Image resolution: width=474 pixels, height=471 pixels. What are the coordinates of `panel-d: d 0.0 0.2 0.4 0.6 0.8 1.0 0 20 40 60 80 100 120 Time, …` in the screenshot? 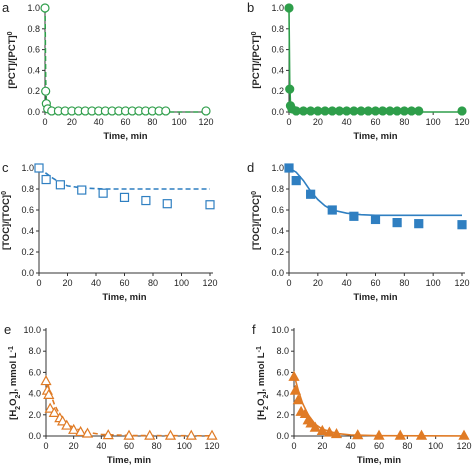 It's located at (358, 231).